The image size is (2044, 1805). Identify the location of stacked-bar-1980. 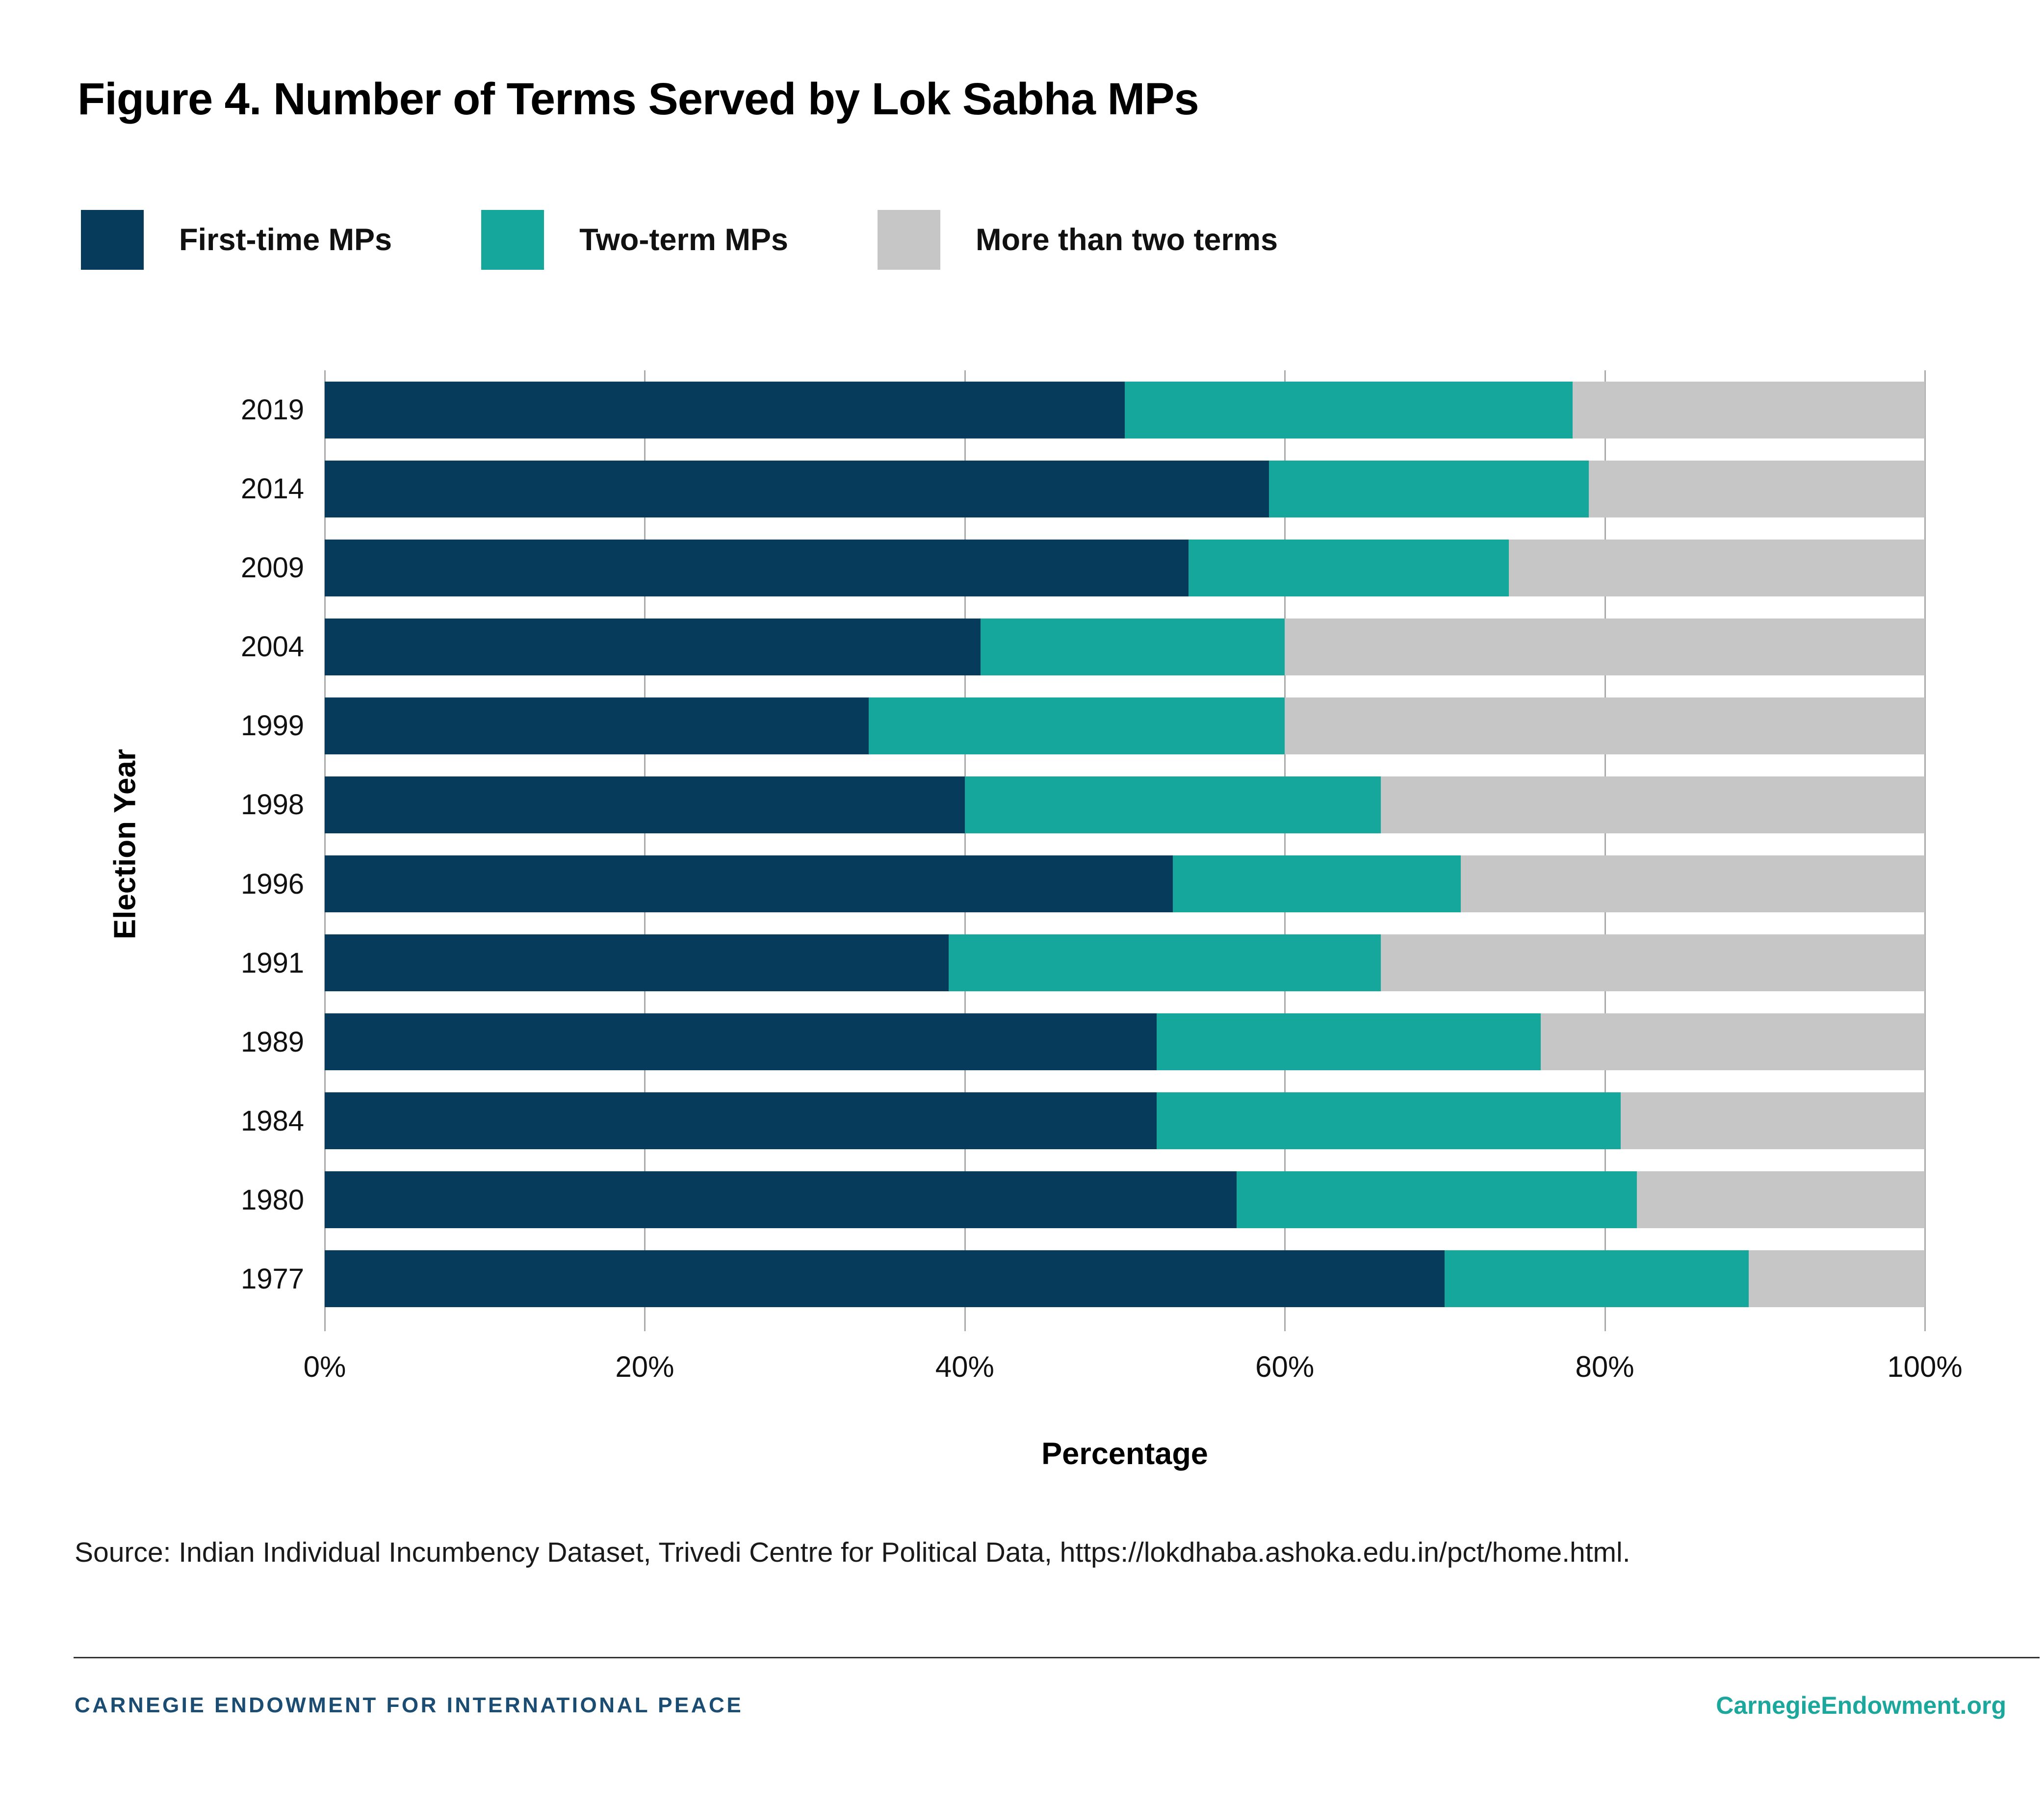
(1125, 1200).